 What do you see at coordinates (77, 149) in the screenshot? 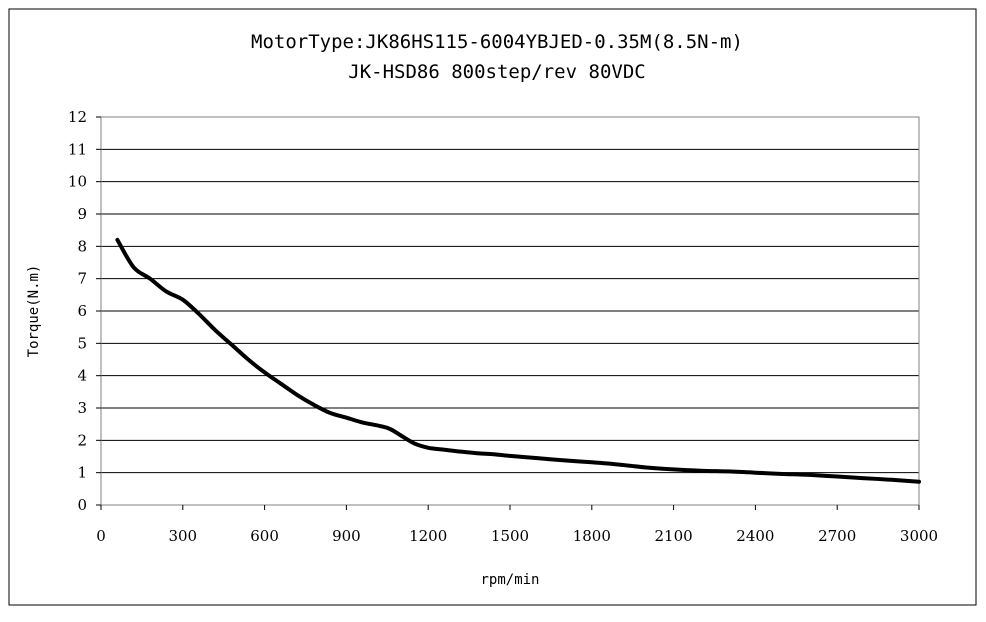
I see `y-tick-label: 11` at bounding box center [77, 149].